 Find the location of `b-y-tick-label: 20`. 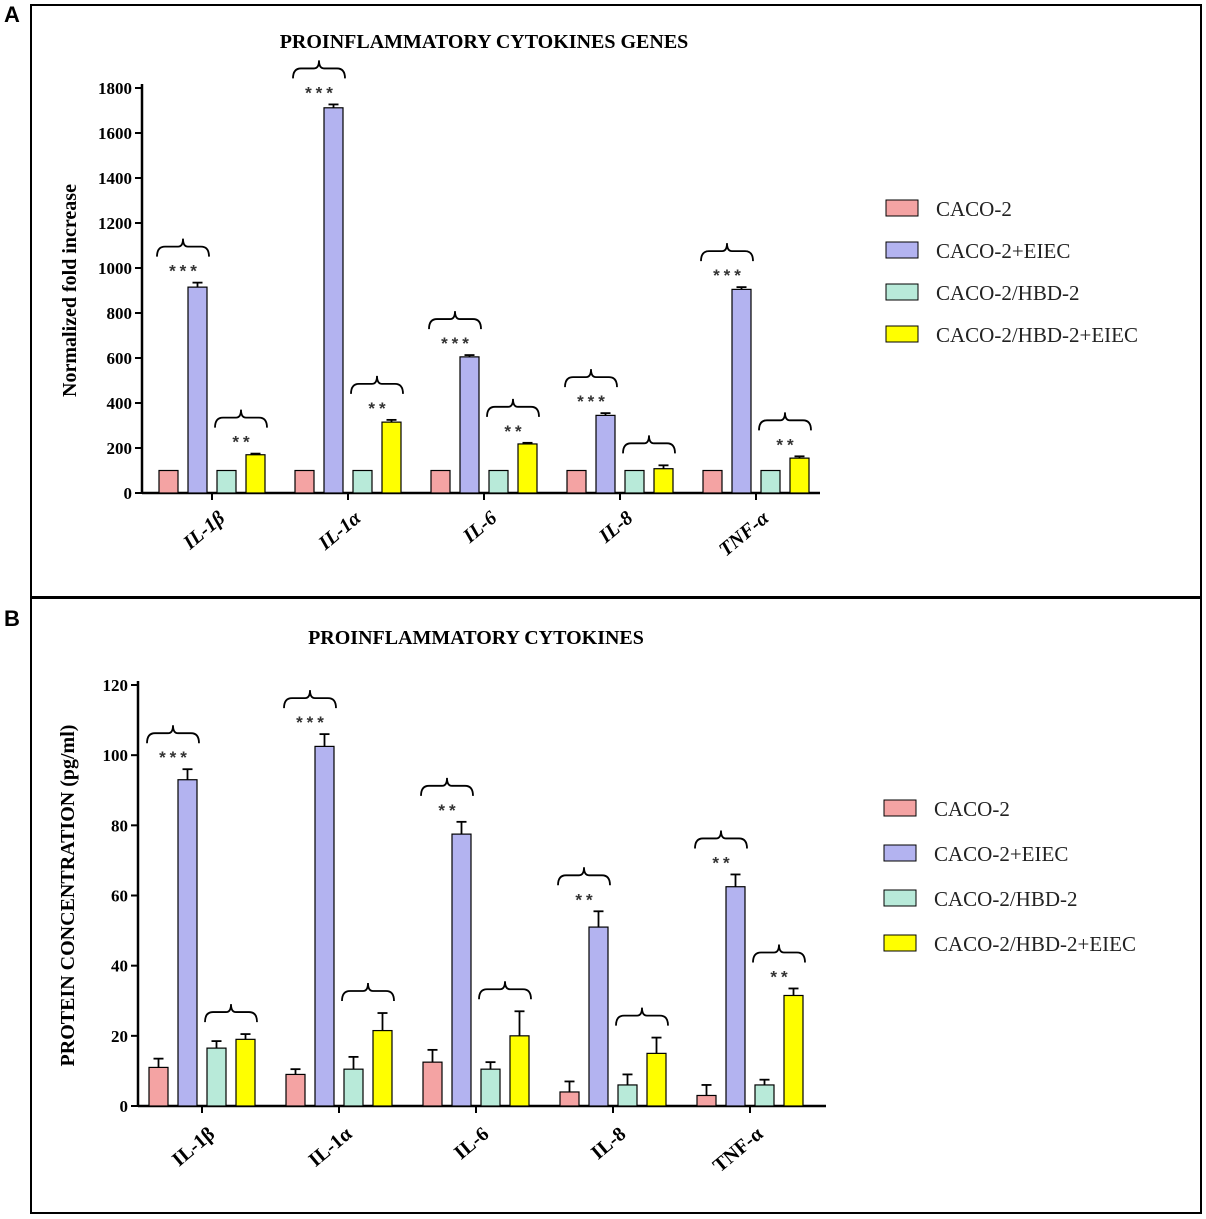

b-y-tick-label: 20 is located at coordinates (119, 1036).